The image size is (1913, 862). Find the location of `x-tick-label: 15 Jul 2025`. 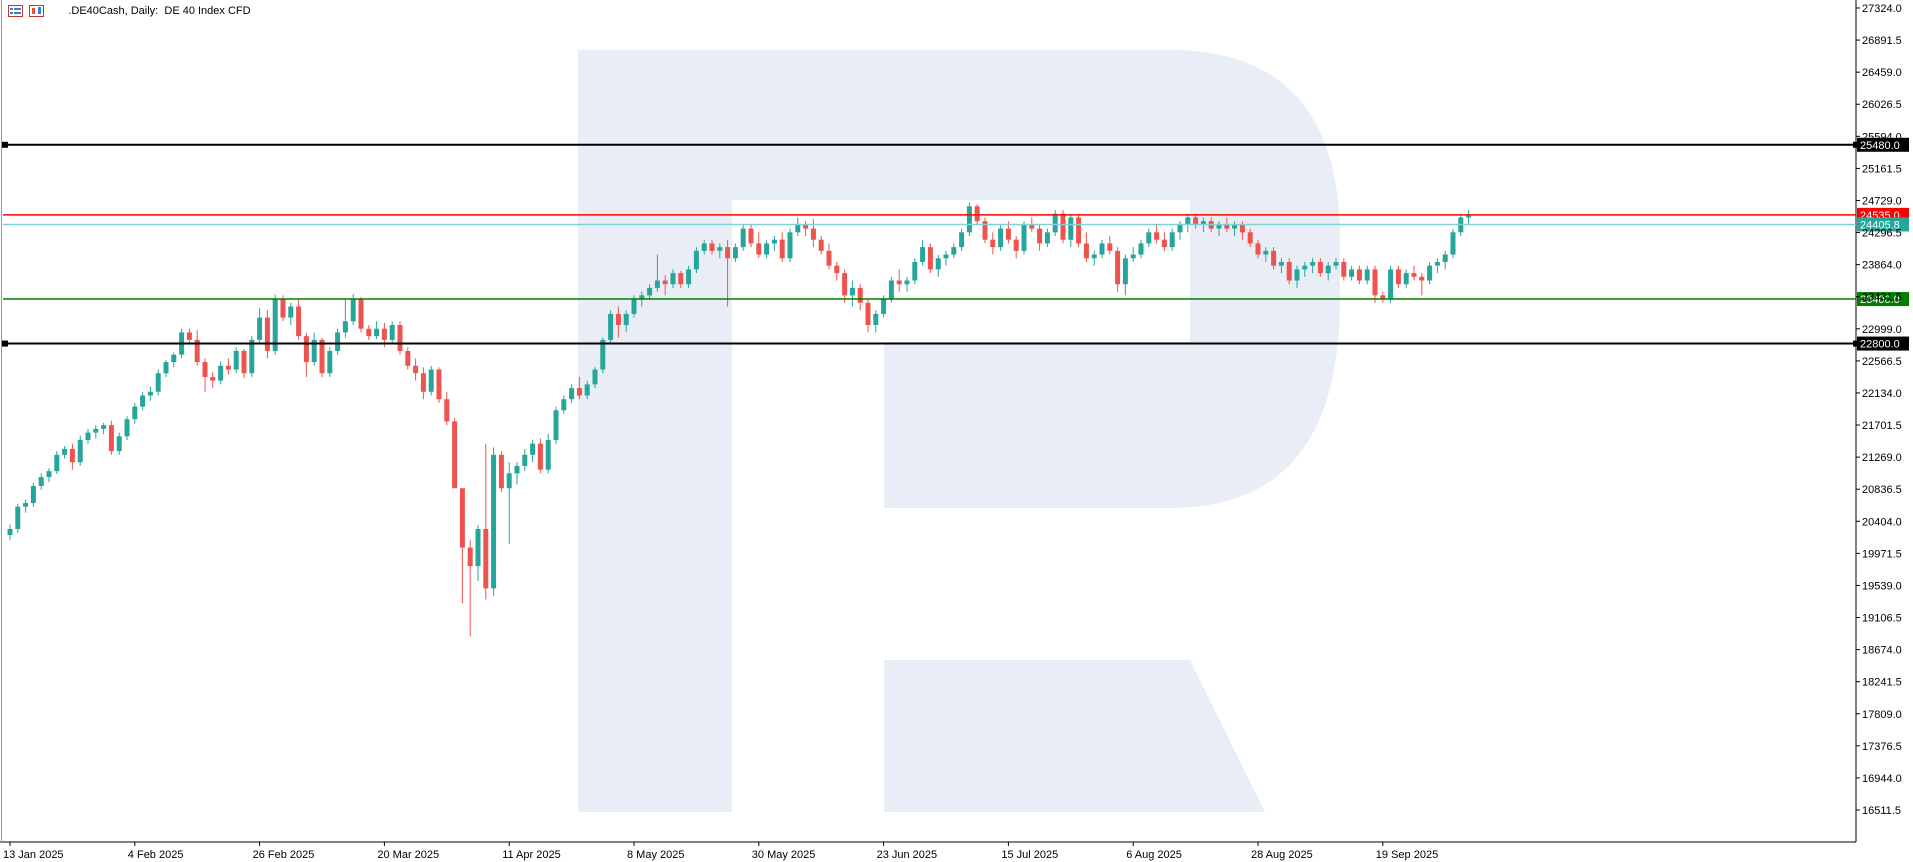

x-tick-label: 15 Jul 2025 is located at coordinates (1029, 855).